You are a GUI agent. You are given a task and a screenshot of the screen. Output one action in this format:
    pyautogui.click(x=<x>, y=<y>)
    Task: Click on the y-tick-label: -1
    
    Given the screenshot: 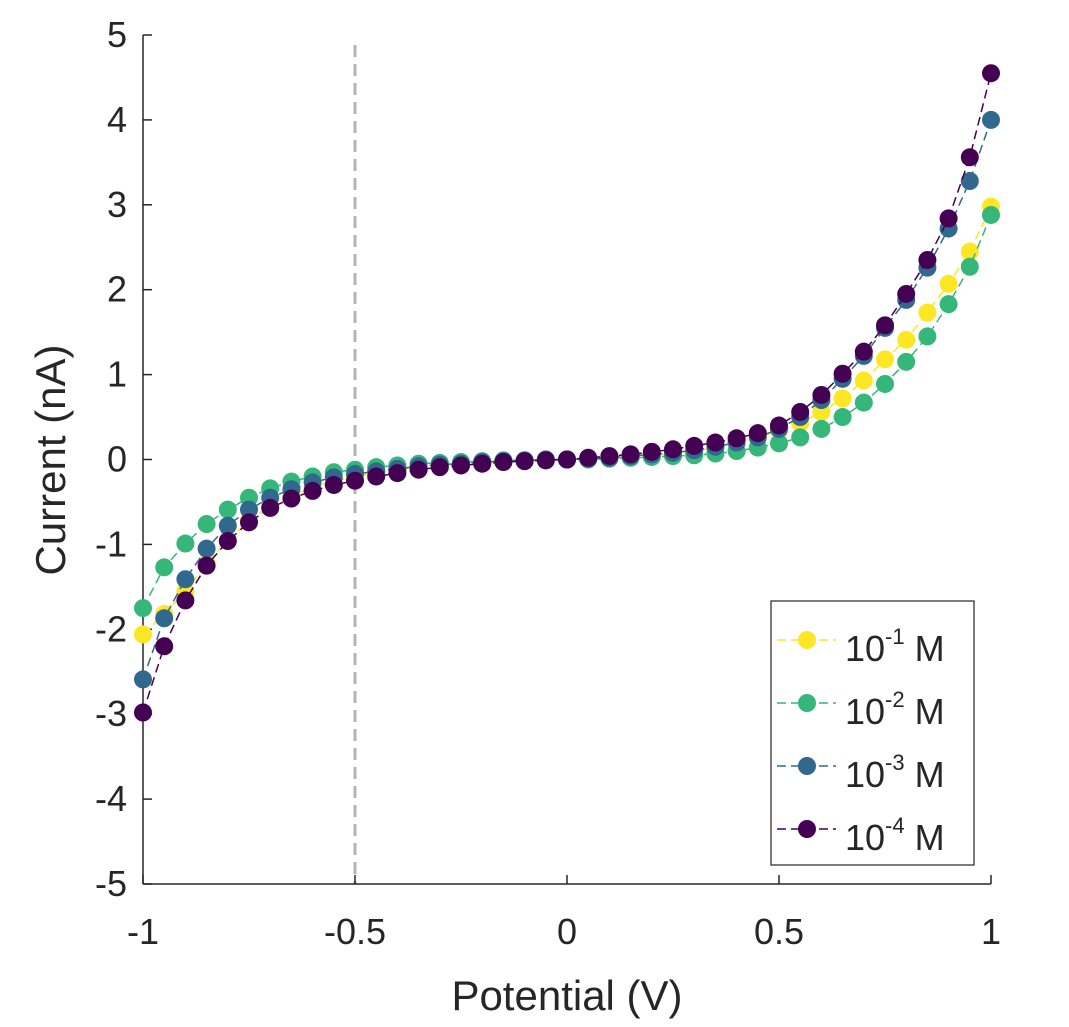 What is the action you would take?
    pyautogui.click(x=111, y=543)
    